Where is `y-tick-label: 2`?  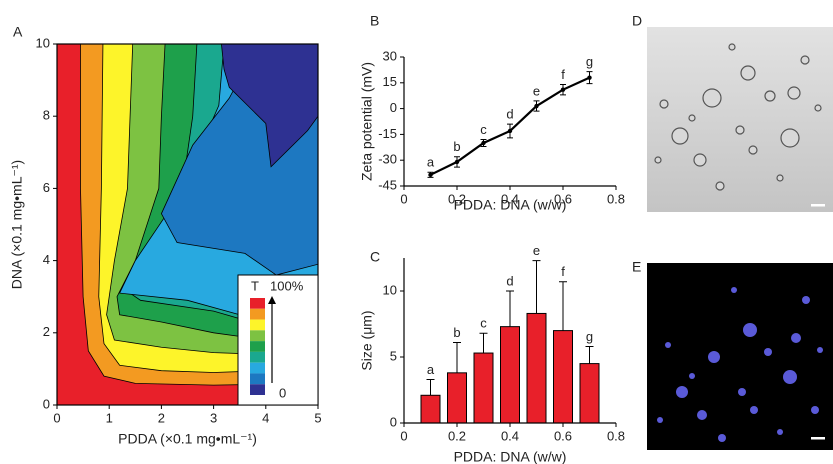
y-tick-label: 2 is located at coordinates (46, 331).